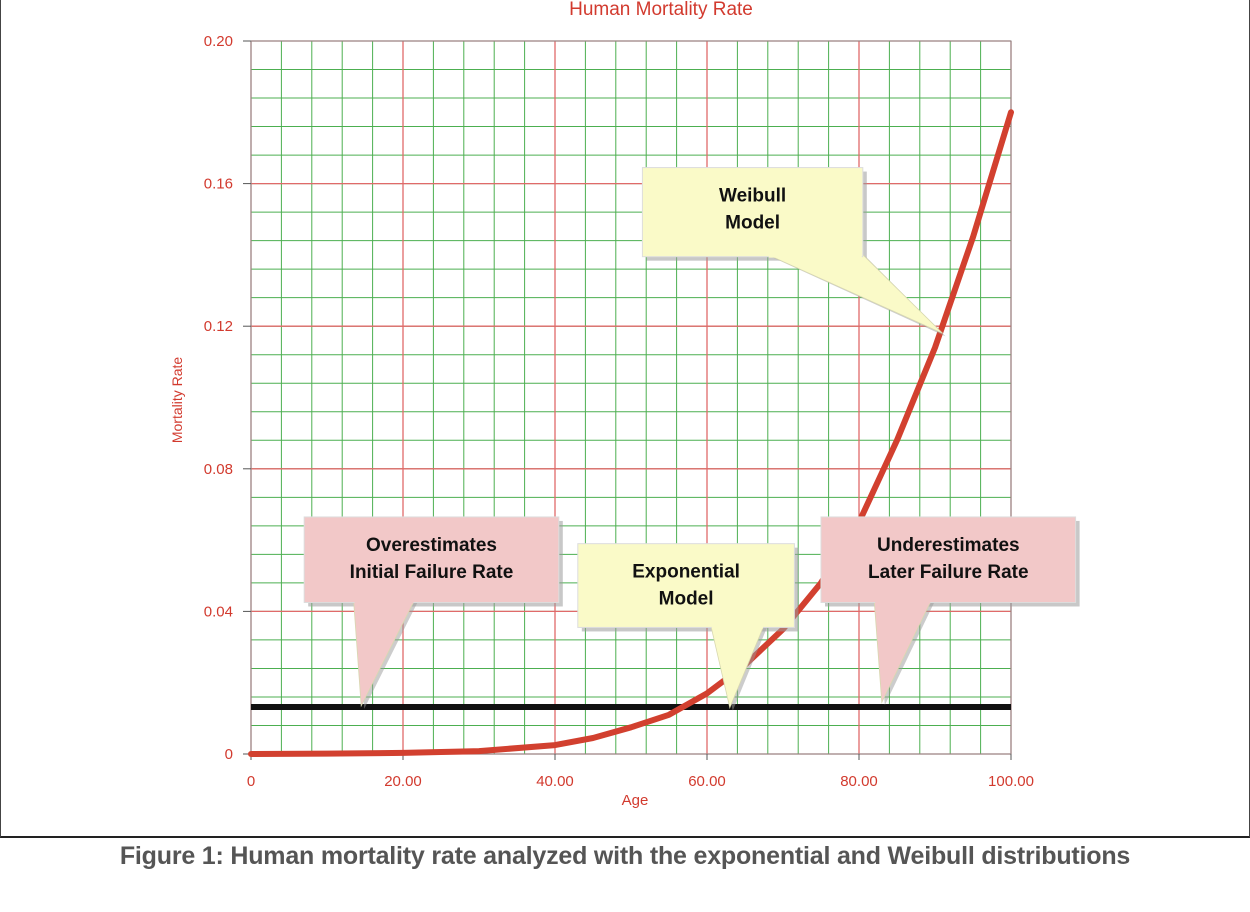  What do you see at coordinates (431, 545) in the screenshot?
I see `callout-text-line: Overestimates` at bounding box center [431, 545].